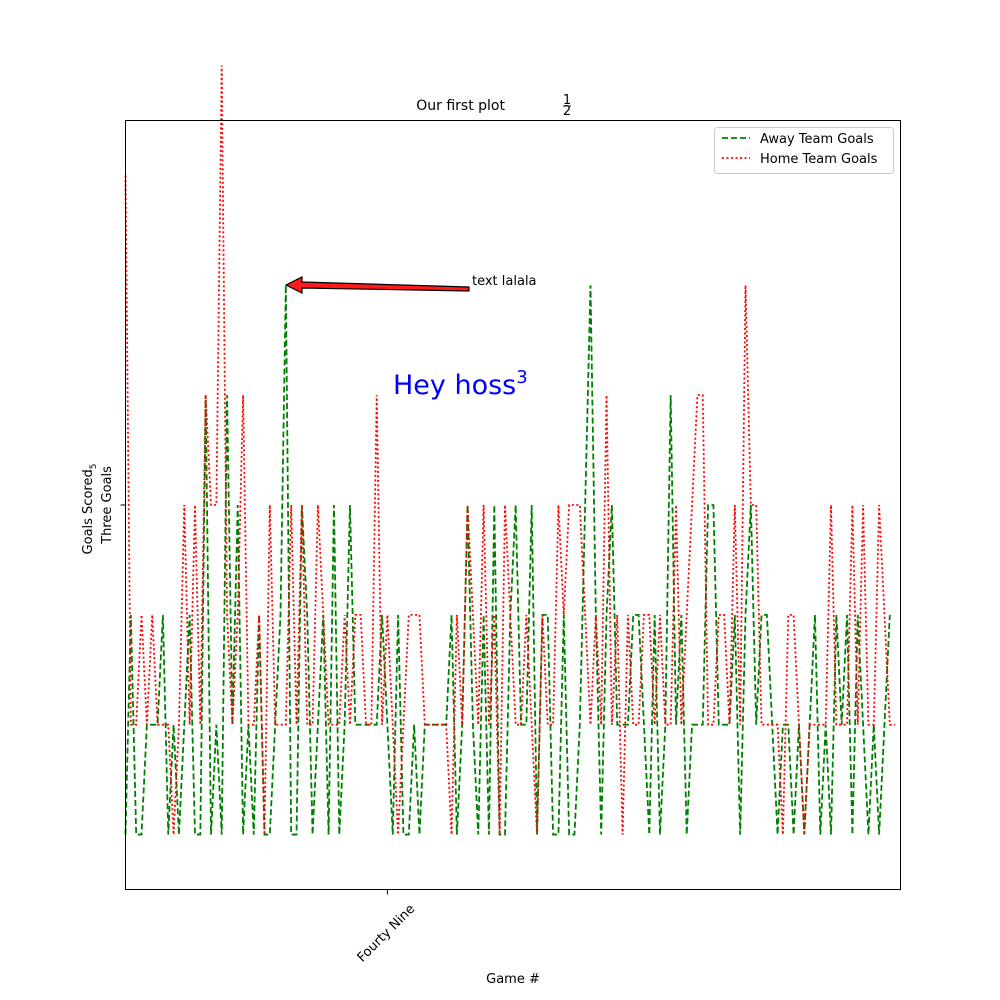  I want to click on y-axis-label-line1: Goals Scored5, so click(90, 509).